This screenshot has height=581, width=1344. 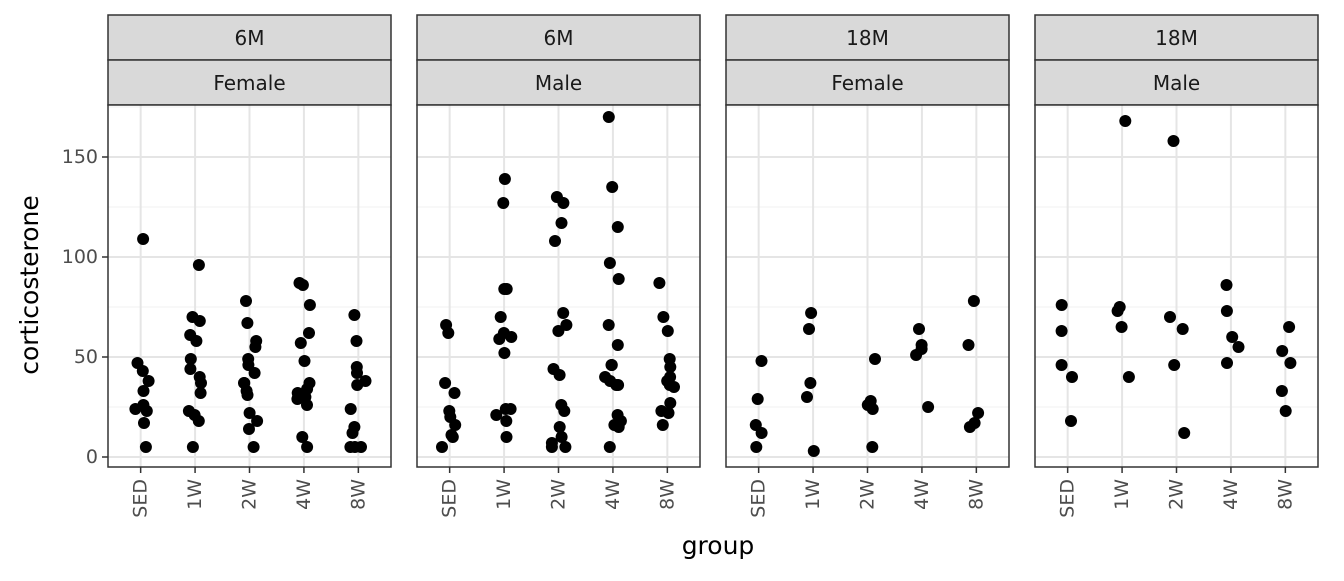 I want to click on y-tick-label: 150, so click(x=80, y=157).